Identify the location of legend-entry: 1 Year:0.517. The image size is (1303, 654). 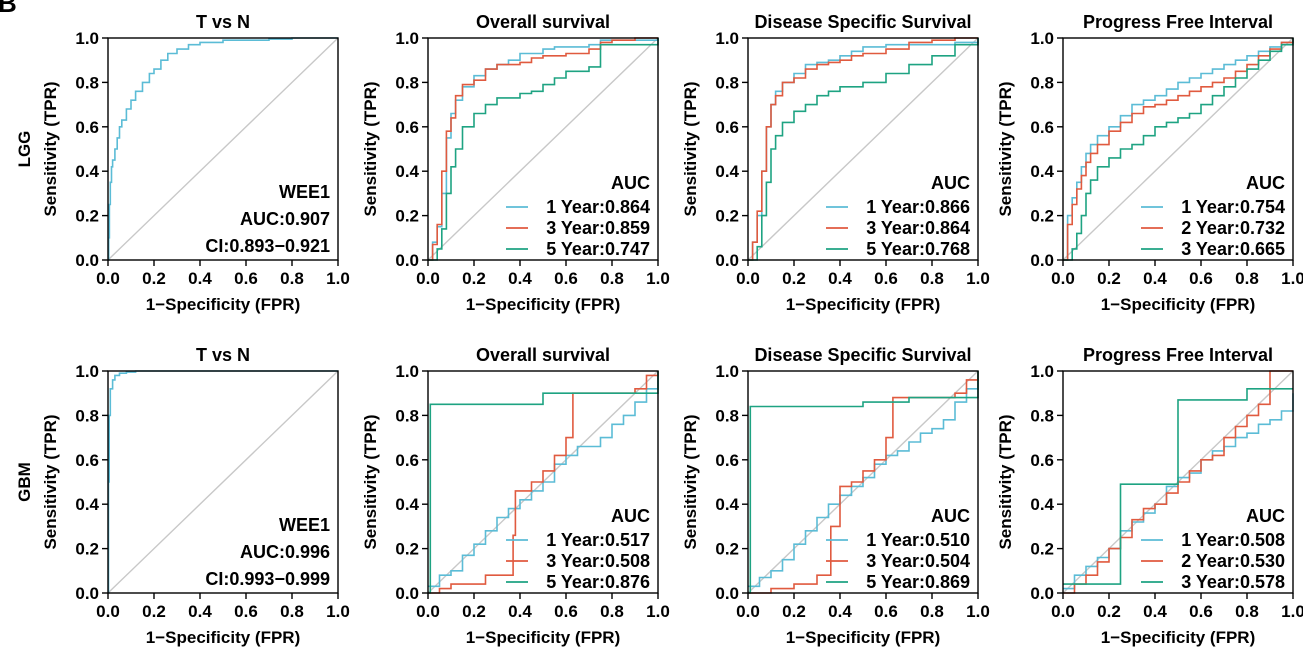
(598, 540).